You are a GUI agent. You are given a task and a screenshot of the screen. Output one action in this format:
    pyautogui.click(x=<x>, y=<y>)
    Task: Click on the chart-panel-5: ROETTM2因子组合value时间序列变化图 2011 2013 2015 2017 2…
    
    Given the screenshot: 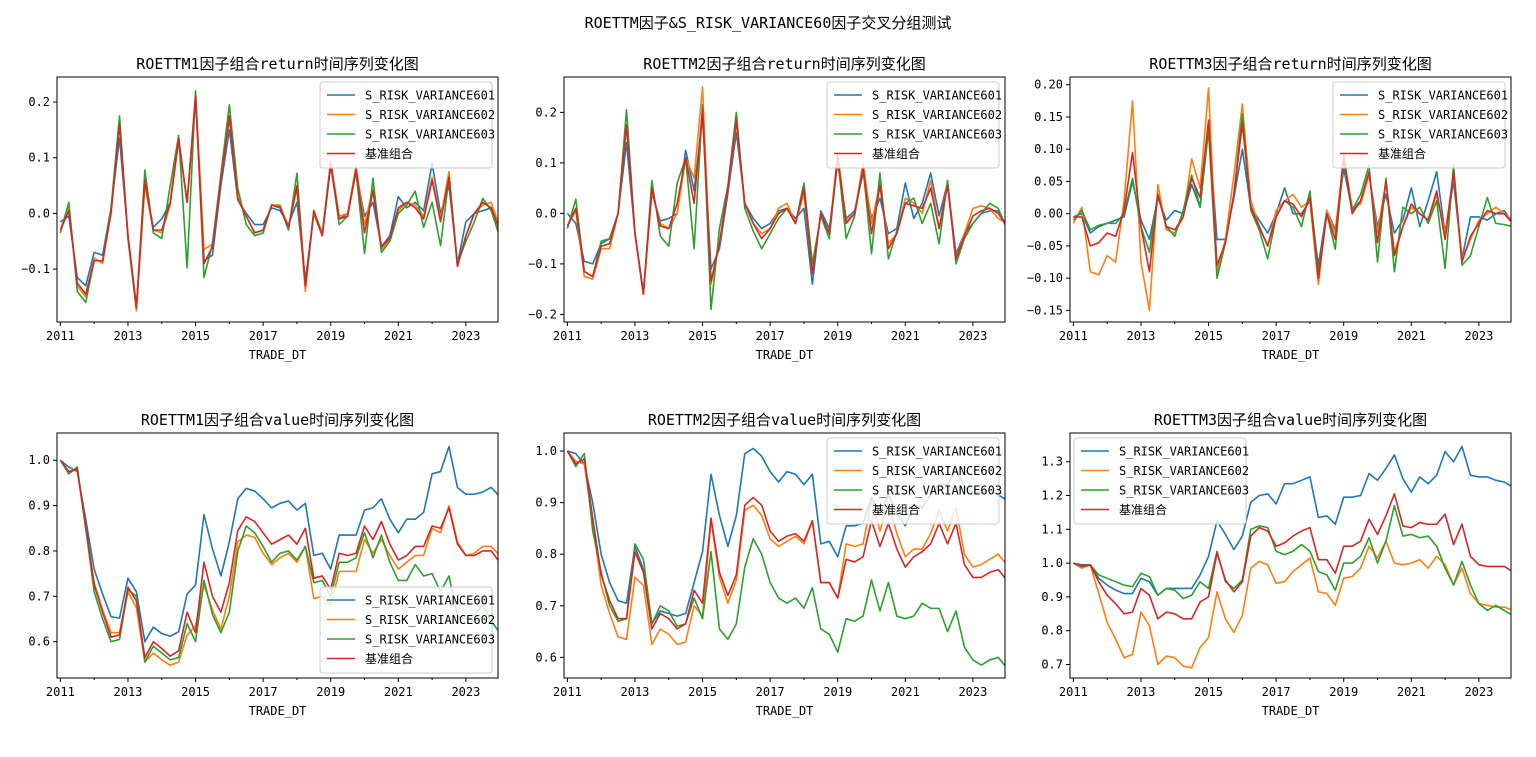 What is the action you would take?
    pyautogui.click(x=770, y=564)
    